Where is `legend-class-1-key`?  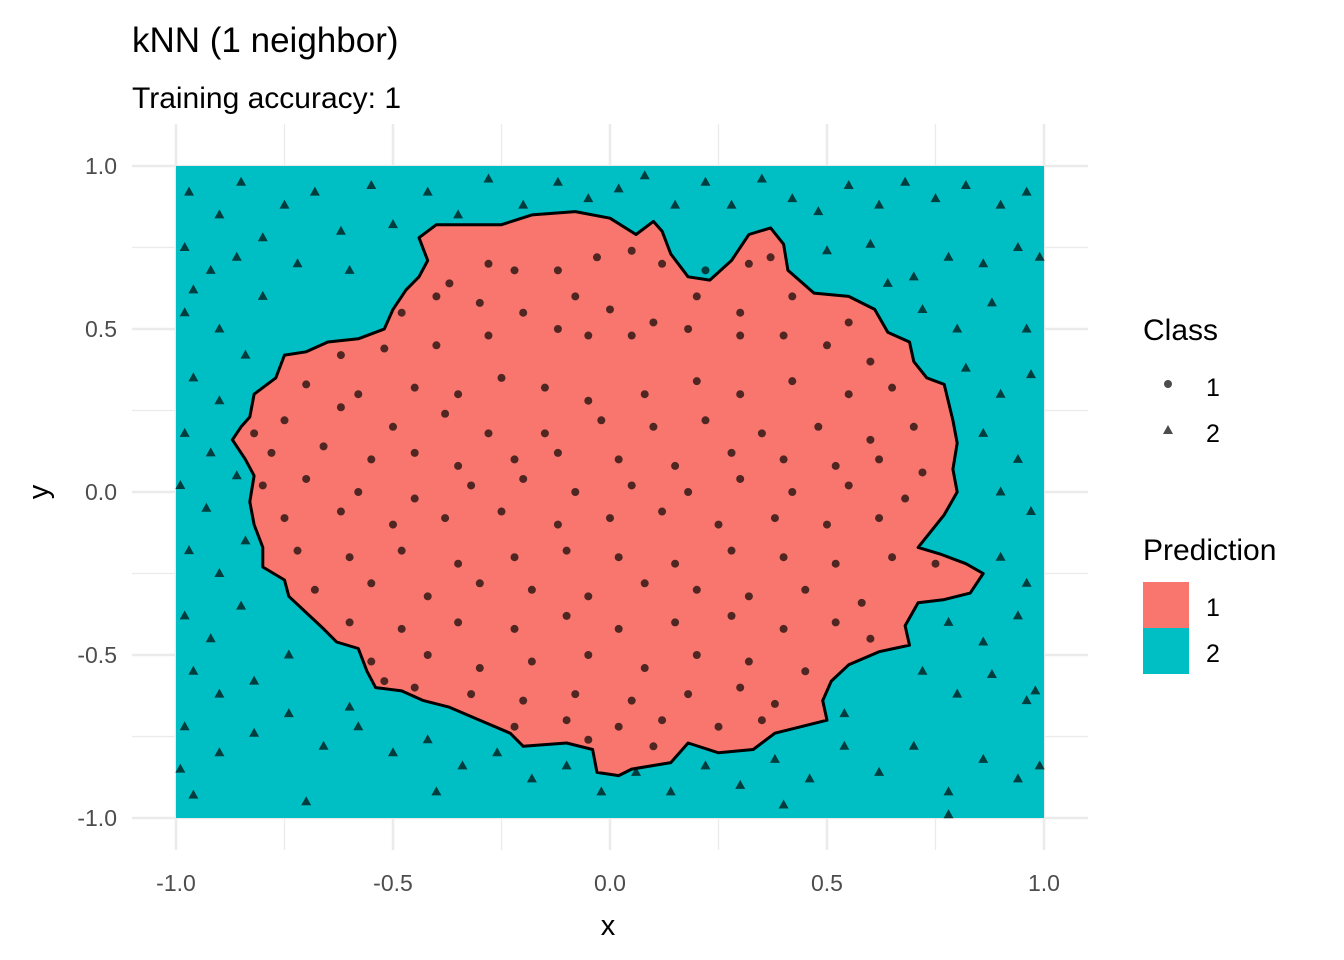
legend-class-1-key is located at coordinates (1168, 384).